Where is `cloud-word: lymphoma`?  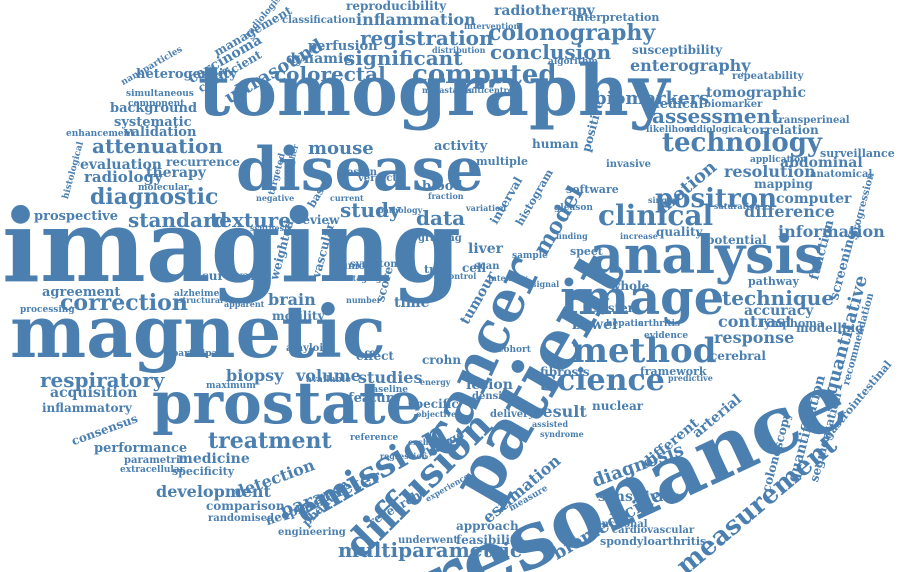
cloud-word: lymphoma is located at coordinates (792, 323).